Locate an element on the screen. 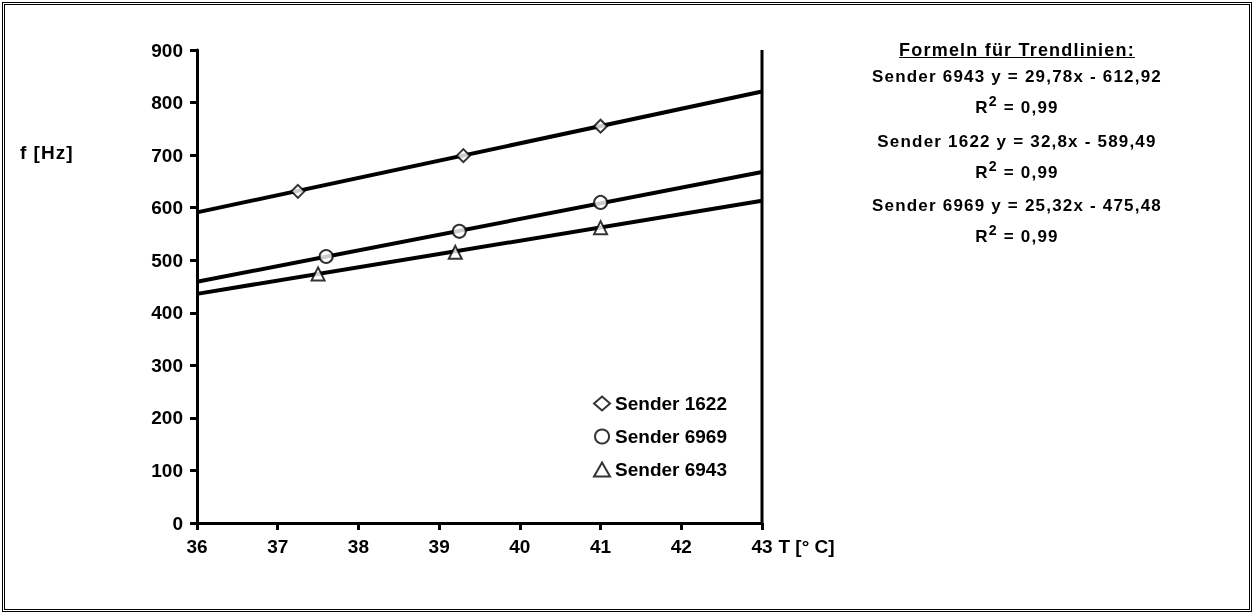 This screenshot has width=1254, height=614. y-tick-label: 600 is located at coordinates (167, 208).